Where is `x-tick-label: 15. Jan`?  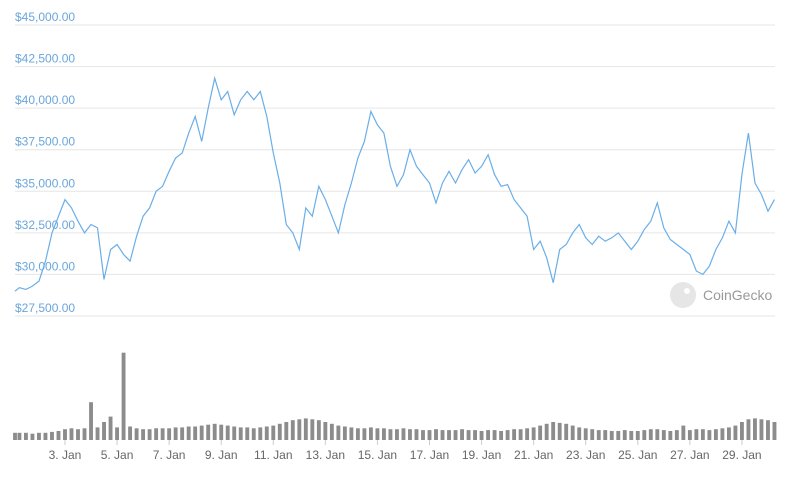 x-tick-label: 15. Jan is located at coordinates (377, 455).